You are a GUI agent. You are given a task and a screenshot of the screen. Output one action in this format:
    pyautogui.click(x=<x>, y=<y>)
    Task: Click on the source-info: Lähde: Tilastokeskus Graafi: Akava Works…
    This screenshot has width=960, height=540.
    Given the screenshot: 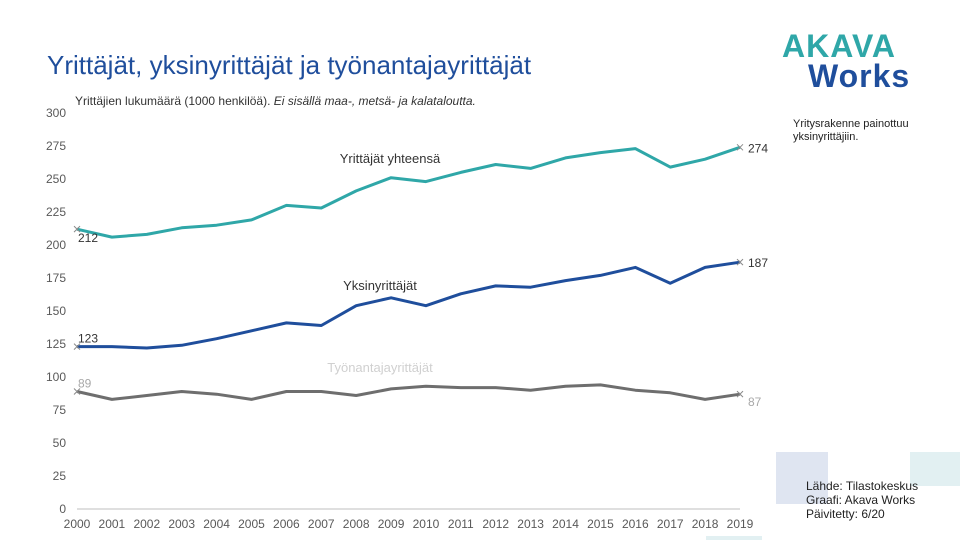 What is the action you would take?
    pyautogui.click(x=862, y=500)
    